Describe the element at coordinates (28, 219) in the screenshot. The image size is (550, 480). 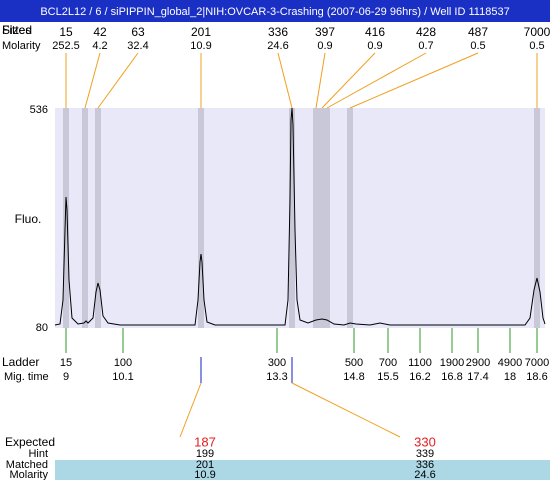
I see `y-axis-label: Fluo.` at that location.